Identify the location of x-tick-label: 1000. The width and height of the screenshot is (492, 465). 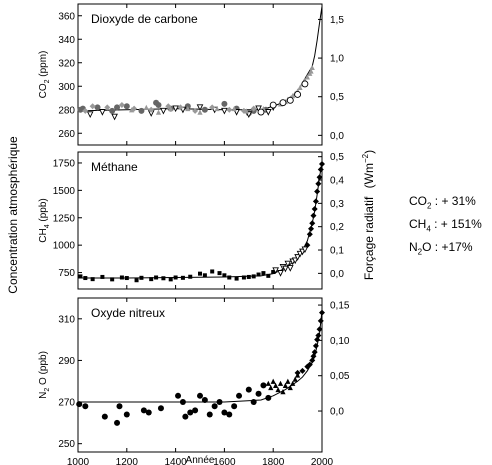
(78, 461).